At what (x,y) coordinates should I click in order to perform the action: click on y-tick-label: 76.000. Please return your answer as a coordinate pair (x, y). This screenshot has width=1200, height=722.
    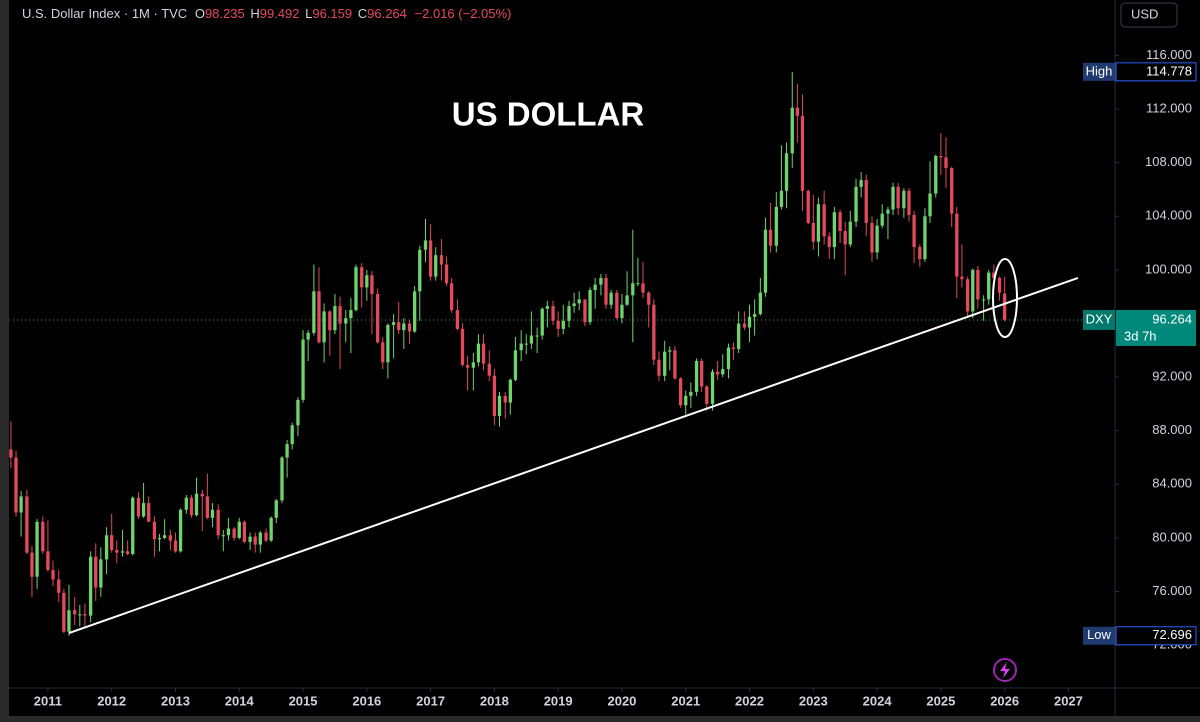
    Looking at the image, I should click on (1172, 590).